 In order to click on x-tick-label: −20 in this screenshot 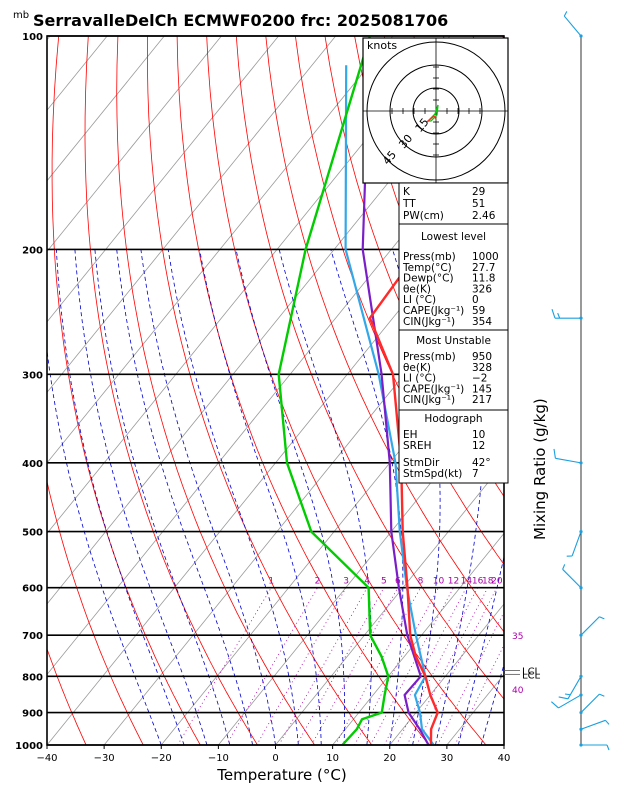, I will do `click(161, 758)`.